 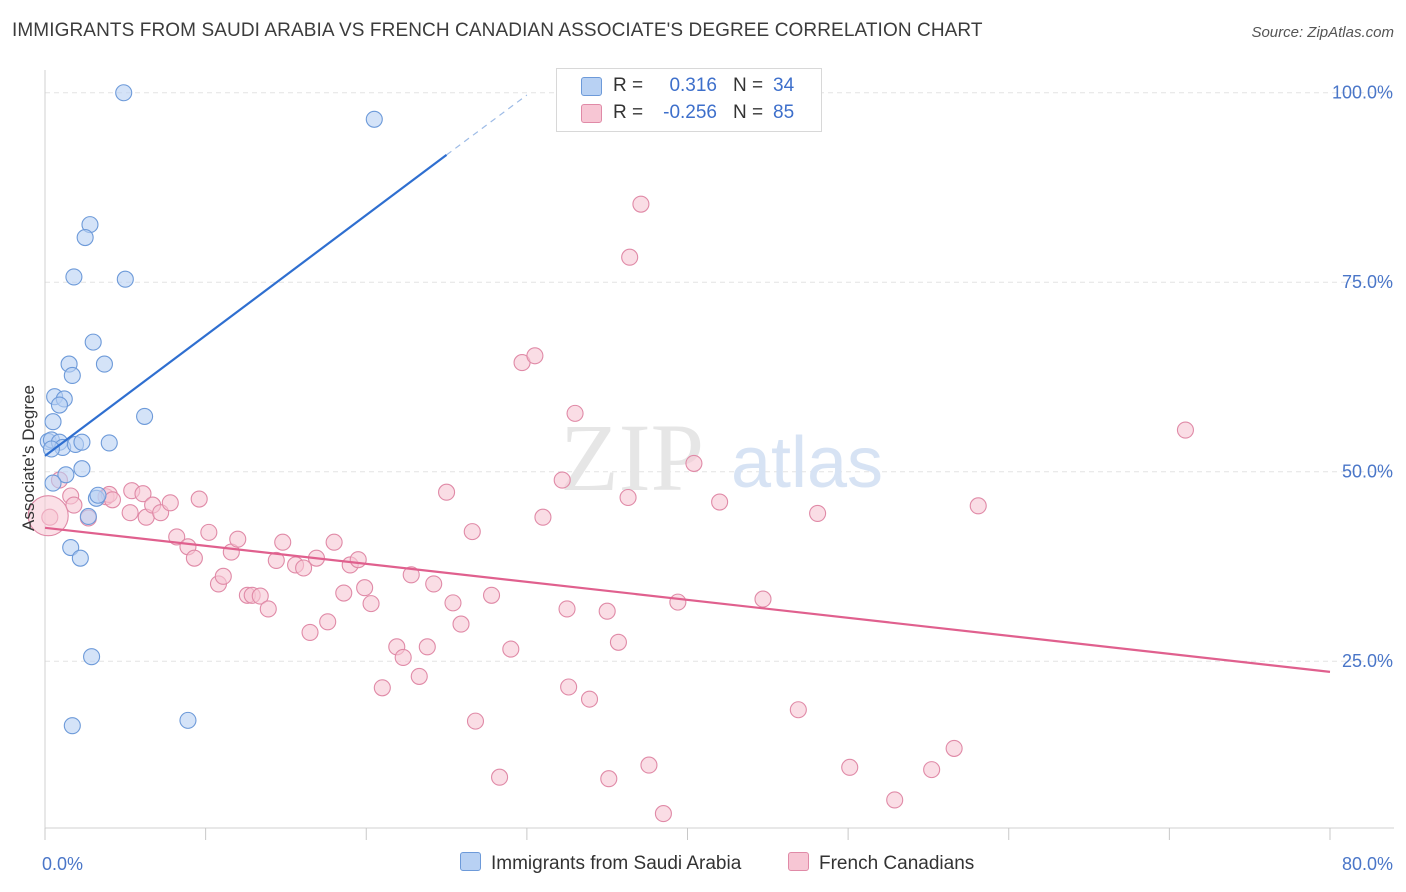 I want to click on saudi-arabia-trend-extension, so click(x=487, y=125).